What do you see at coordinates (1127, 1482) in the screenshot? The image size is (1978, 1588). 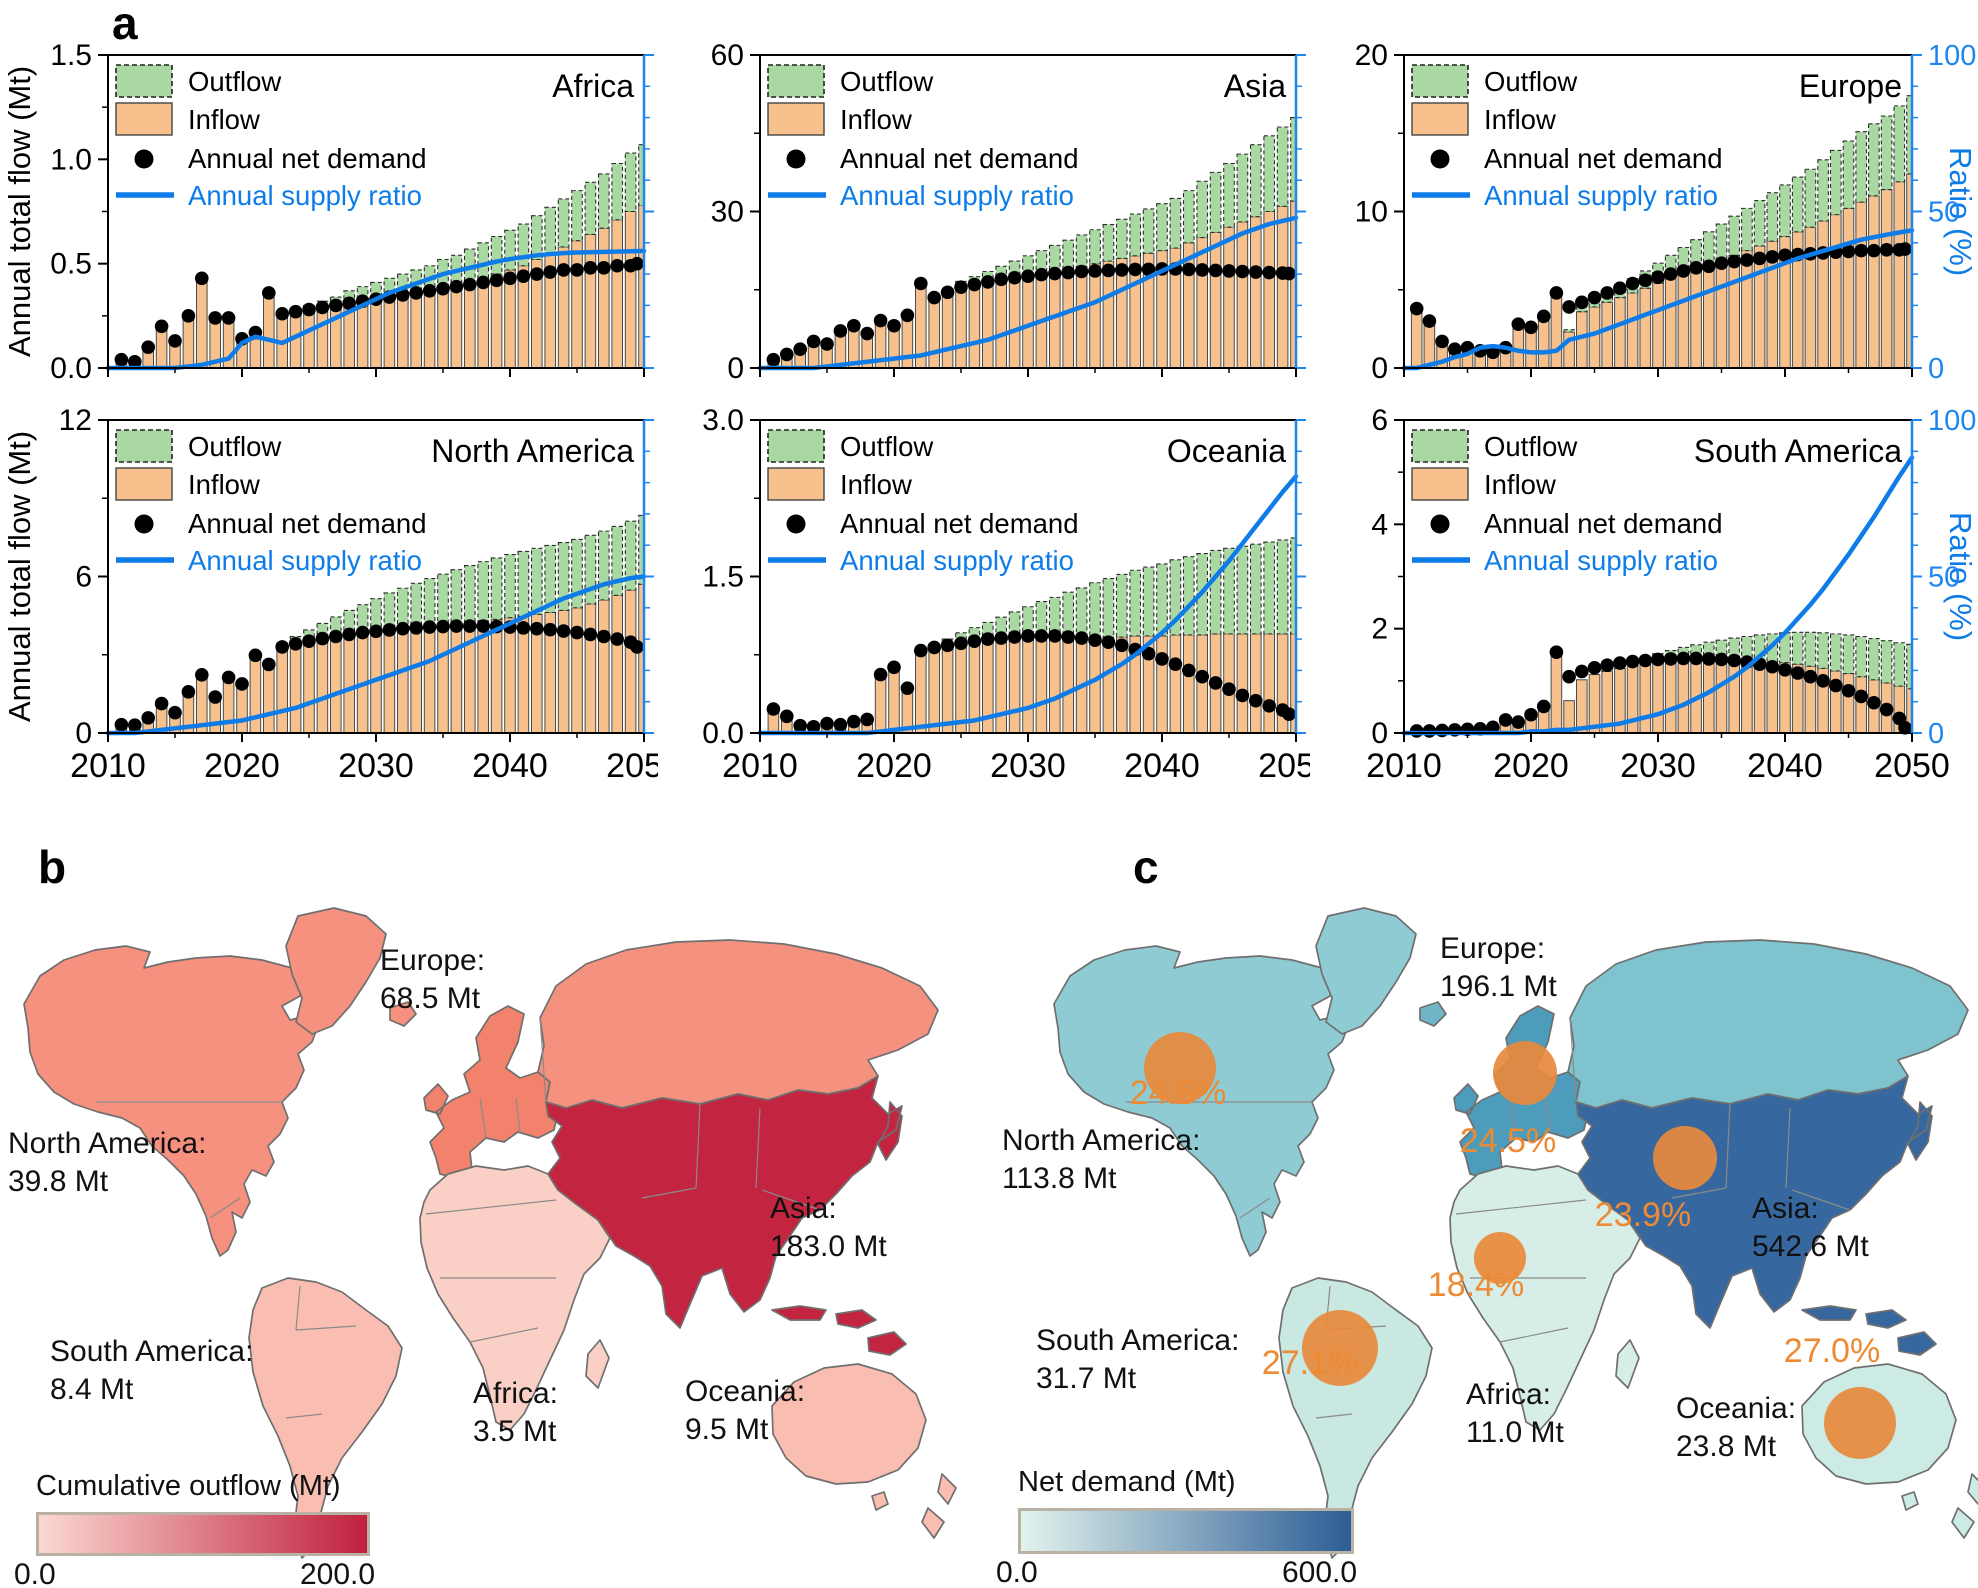 I see `colorbar-c-title: Net demand (Mt)` at bounding box center [1127, 1482].